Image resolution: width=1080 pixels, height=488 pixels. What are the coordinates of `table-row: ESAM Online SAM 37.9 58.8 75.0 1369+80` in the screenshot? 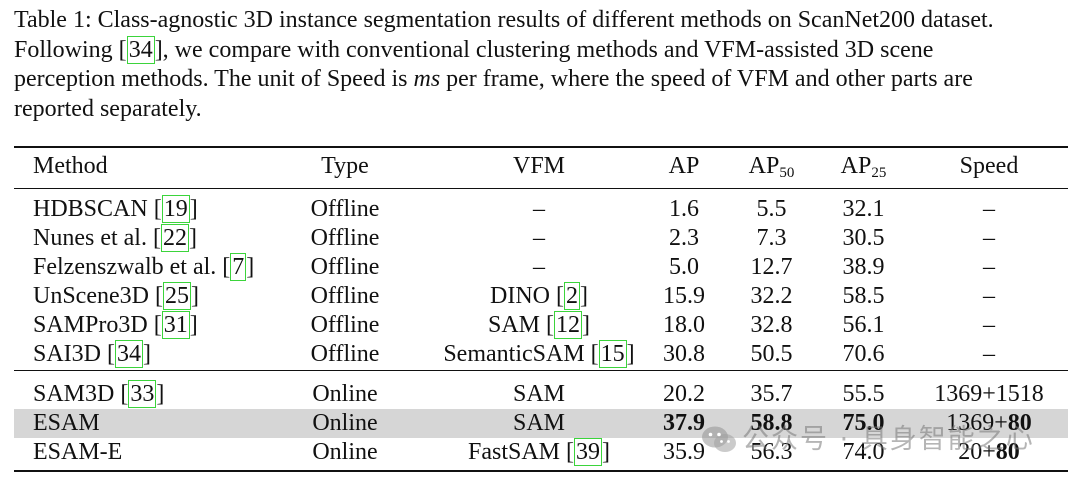 It's located at (541, 423).